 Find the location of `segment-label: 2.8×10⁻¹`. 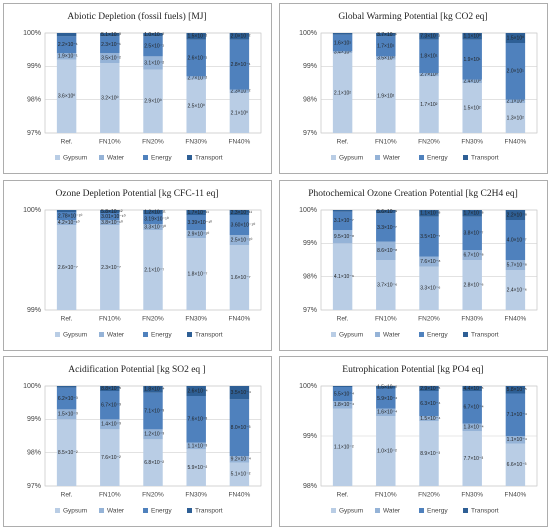

segment-label: 2.8×10⁻¹ is located at coordinates (241, 65).